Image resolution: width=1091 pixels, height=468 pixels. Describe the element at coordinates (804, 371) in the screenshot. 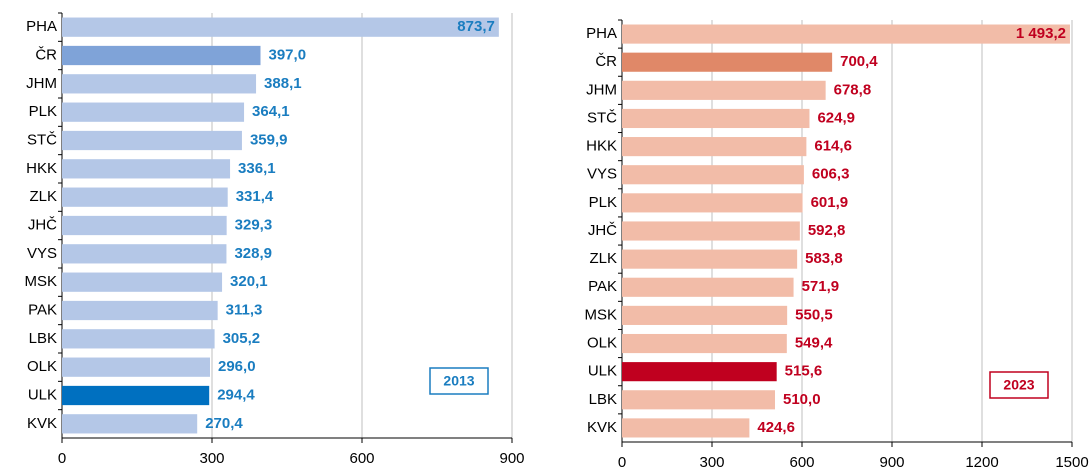

I see `value-label: 515,6` at that location.